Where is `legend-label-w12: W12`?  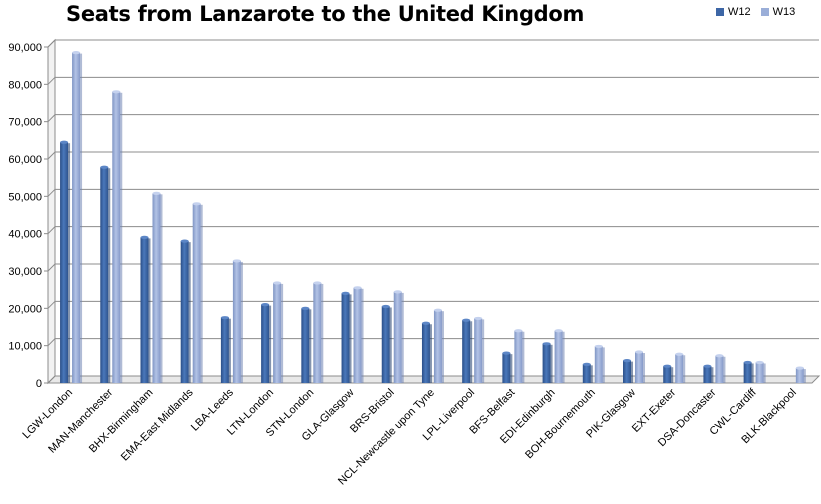 legend-label-w12: W12 is located at coordinates (739, 12).